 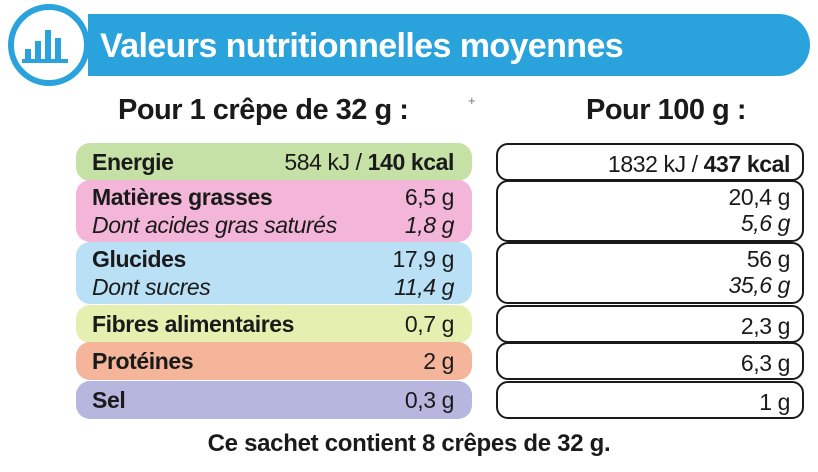 I want to click on row-value: 0,7 g, so click(x=429, y=324).